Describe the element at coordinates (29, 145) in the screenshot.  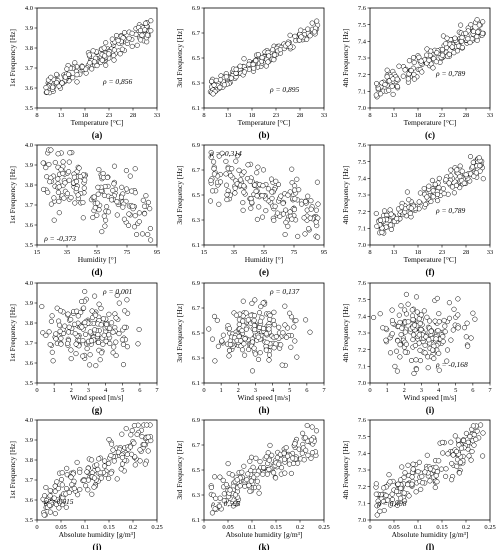
I see `y-tick-label: 4.0` at that location.